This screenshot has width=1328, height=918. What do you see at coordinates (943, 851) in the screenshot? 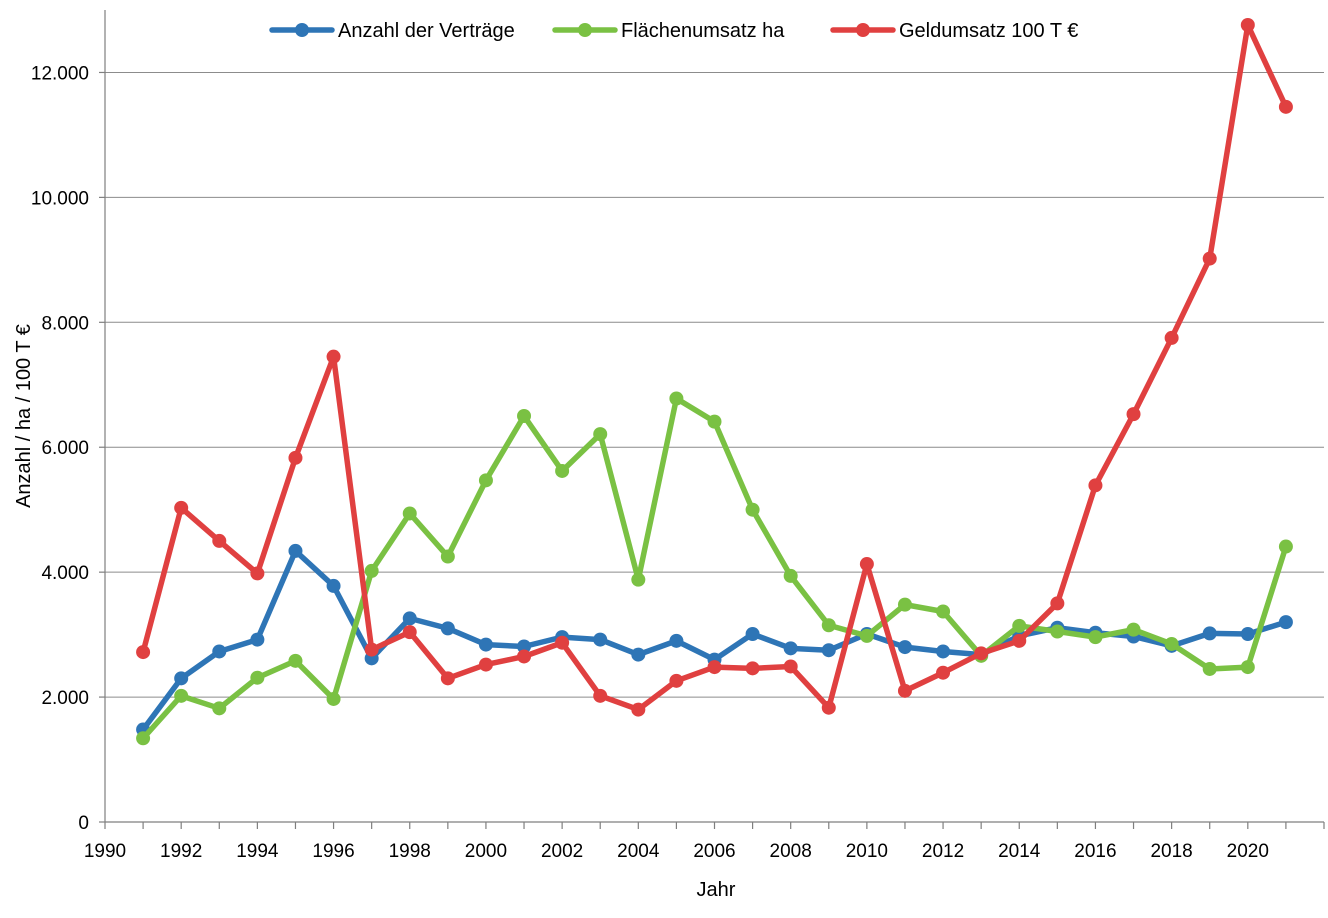
I see `x-tick-label-11: 2012` at bounding box center [943, 851].